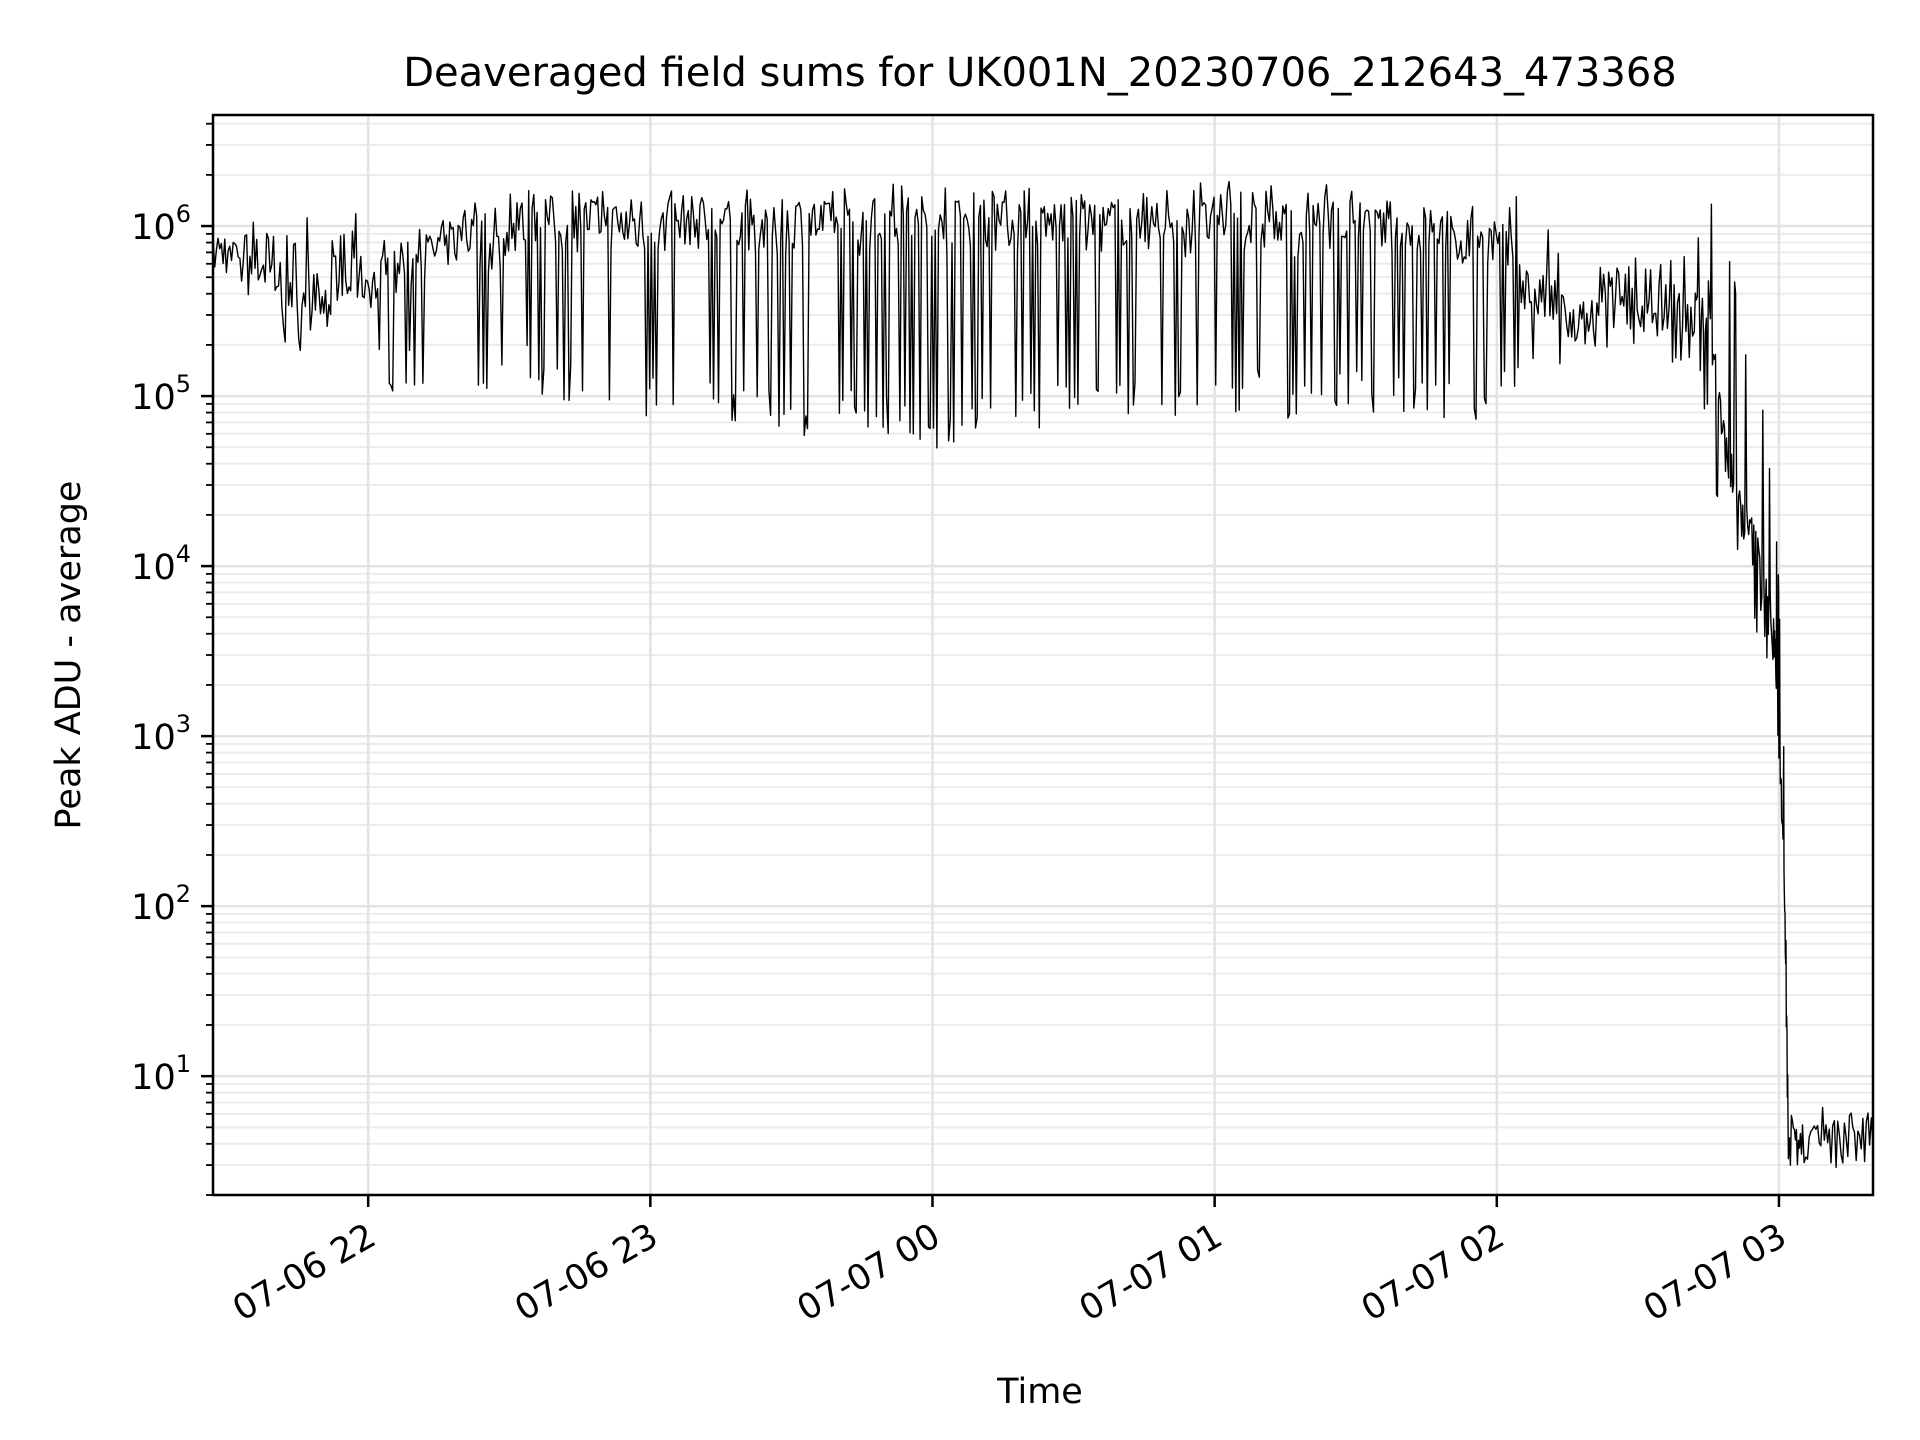  I want to click on y-tick-label-exponent: 3, so click(183, 724).